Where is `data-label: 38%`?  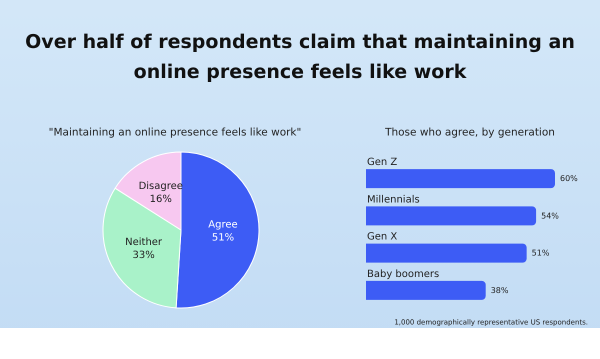
data-label: 38% is located at coordinates (499, 290).